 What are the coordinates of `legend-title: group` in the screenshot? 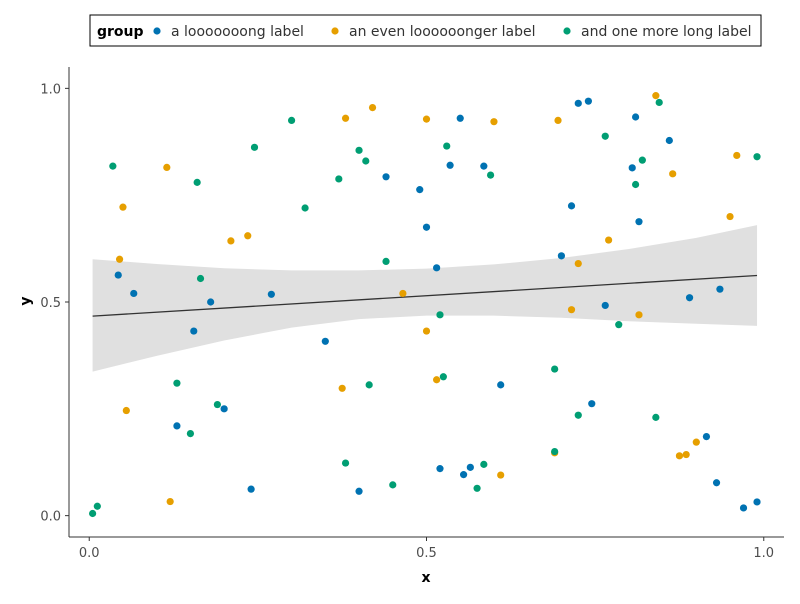 It's located at (120, 32).